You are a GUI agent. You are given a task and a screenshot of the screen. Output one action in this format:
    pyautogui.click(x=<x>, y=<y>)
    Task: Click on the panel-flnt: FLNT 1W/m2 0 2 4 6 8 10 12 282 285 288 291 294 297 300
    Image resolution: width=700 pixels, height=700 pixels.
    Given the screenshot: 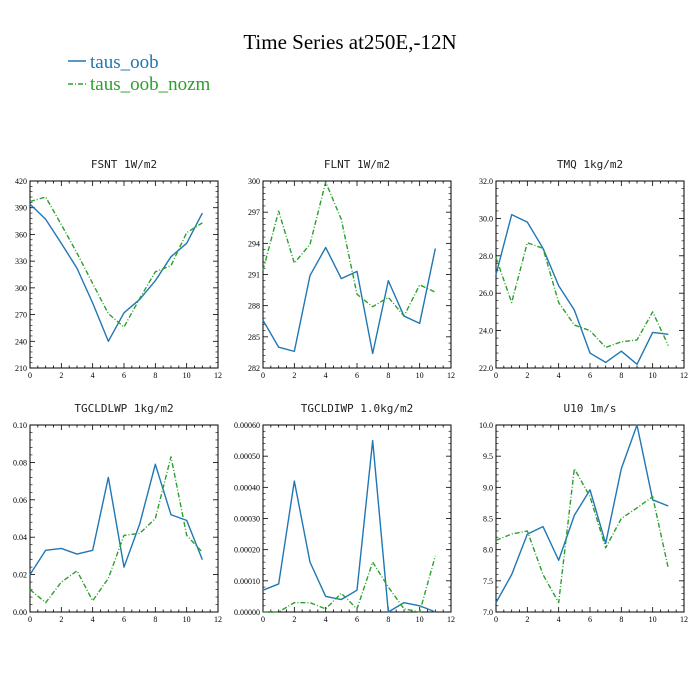 What is the action you would take?
    pyautogui.click(x=351, y=269)
    